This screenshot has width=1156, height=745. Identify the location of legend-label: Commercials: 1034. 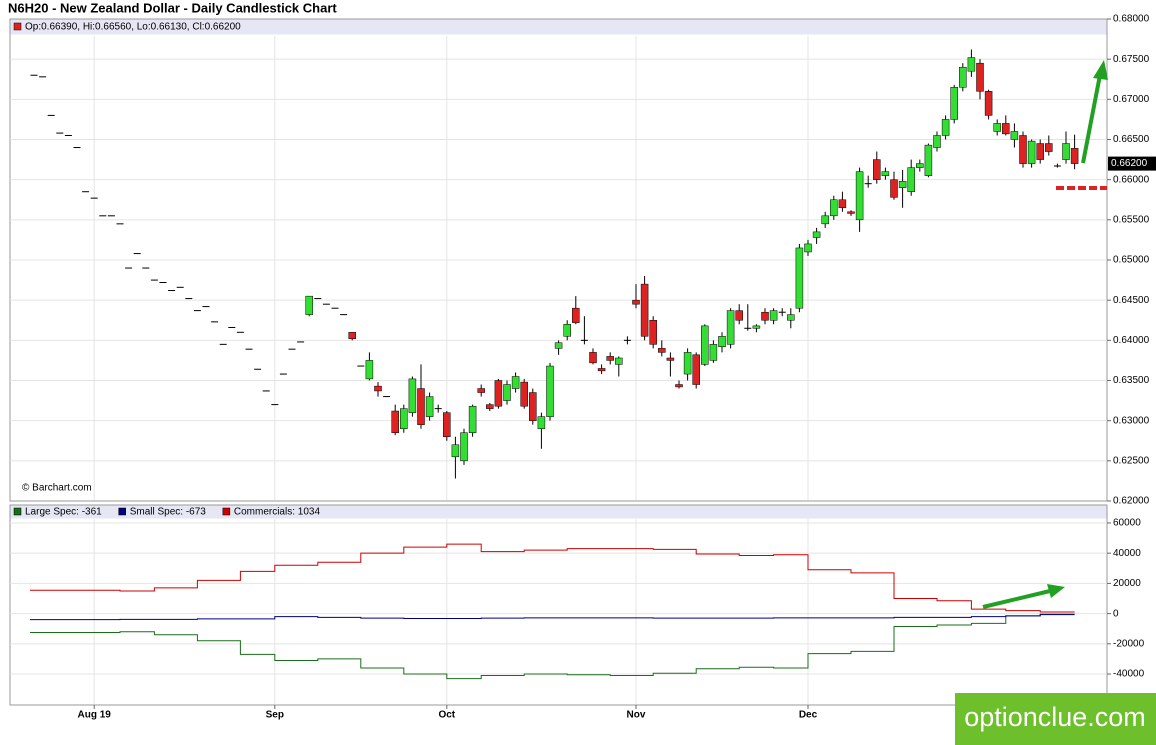
(277, 512).